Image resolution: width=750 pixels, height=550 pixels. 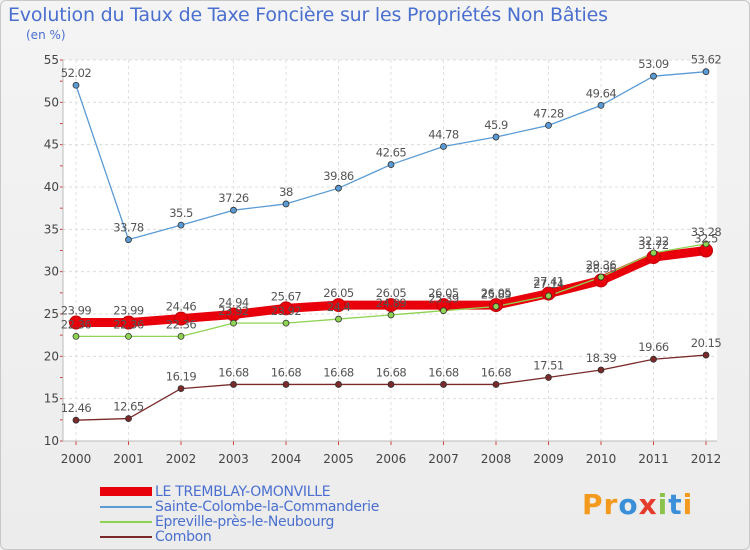 What do you see at coordinates (233, 198) in the screenshot?
I see `data-label: 37.26` at bounding box center [233, 198].